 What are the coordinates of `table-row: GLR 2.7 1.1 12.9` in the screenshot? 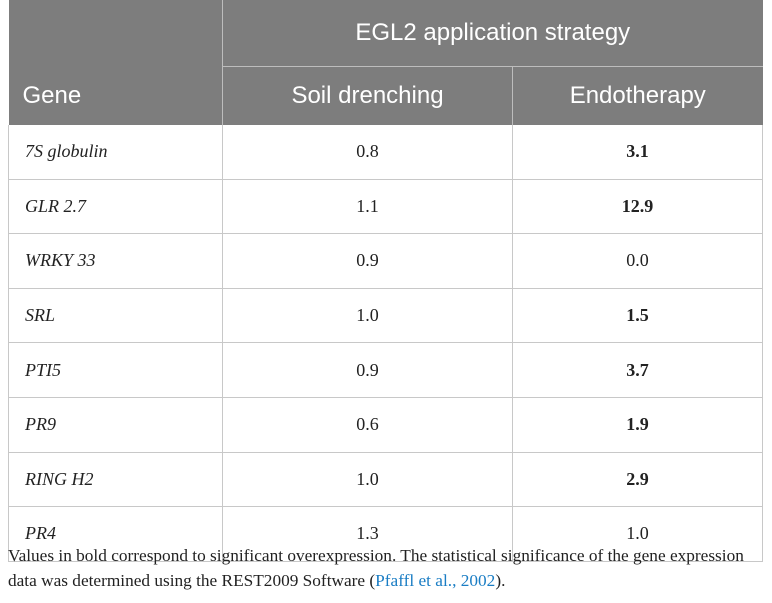 It's located at (385, 207).